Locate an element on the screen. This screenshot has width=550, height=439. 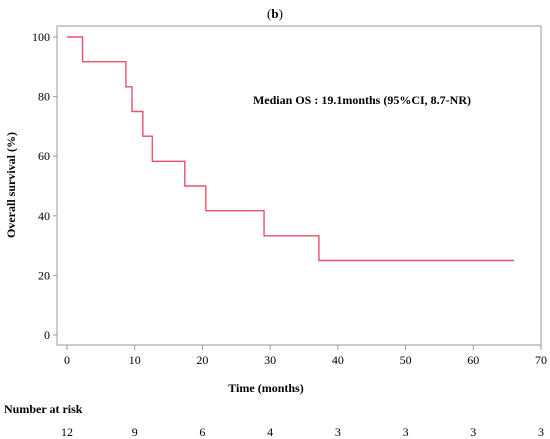
y-tick-label: 100 is located at coordinates (41, 37).